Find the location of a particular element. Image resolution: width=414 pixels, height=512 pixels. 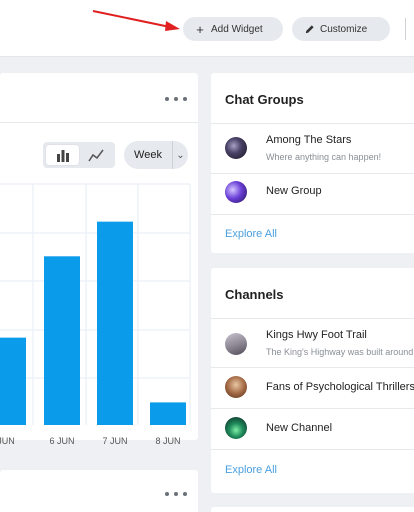

bar-8-jun is located at coordinates (168, 413).